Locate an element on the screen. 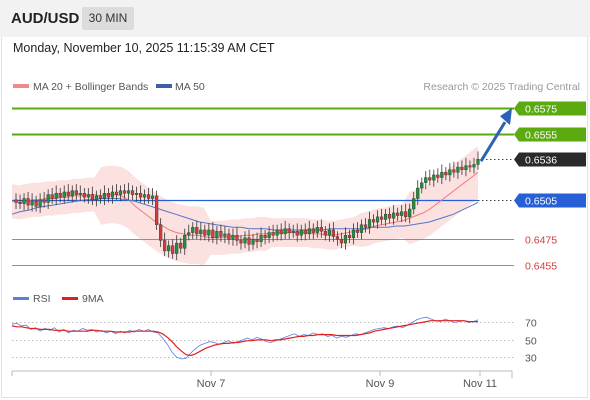 The image size is (590, 400). x-tick-label: Nov 11 is located at coordinates (480, 384).